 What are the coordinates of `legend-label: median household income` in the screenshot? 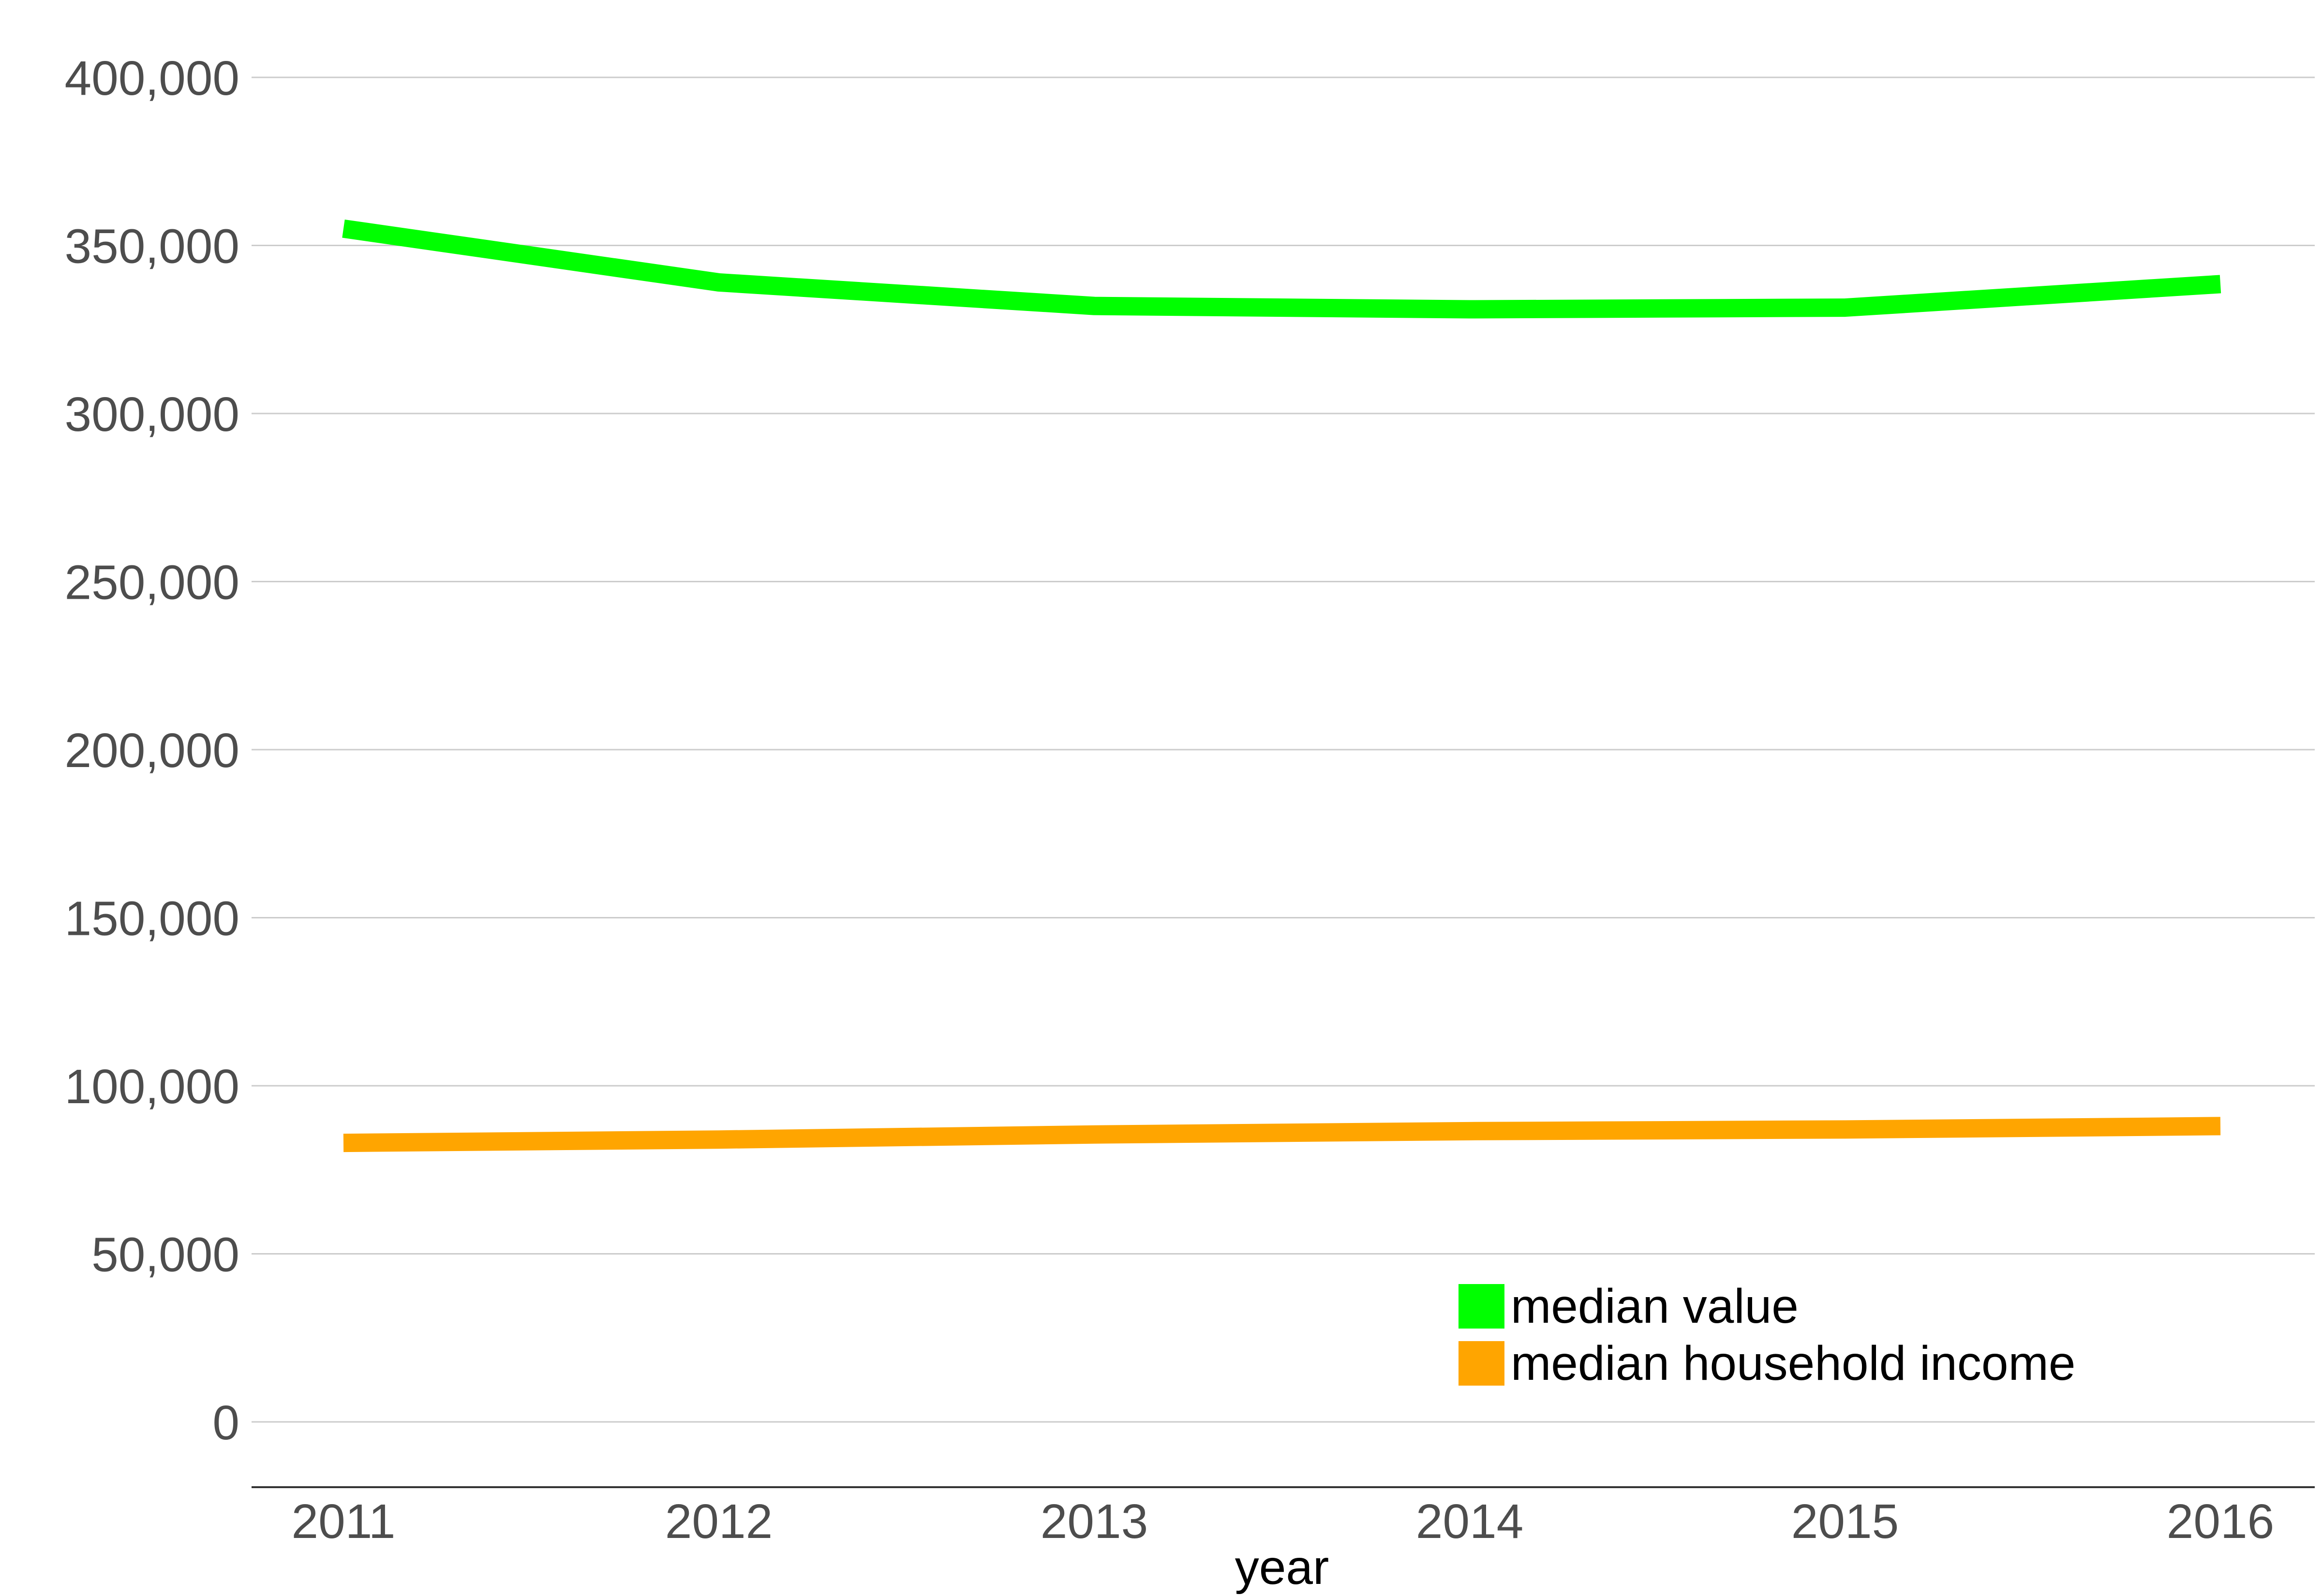 It's located at (1793, 1363).